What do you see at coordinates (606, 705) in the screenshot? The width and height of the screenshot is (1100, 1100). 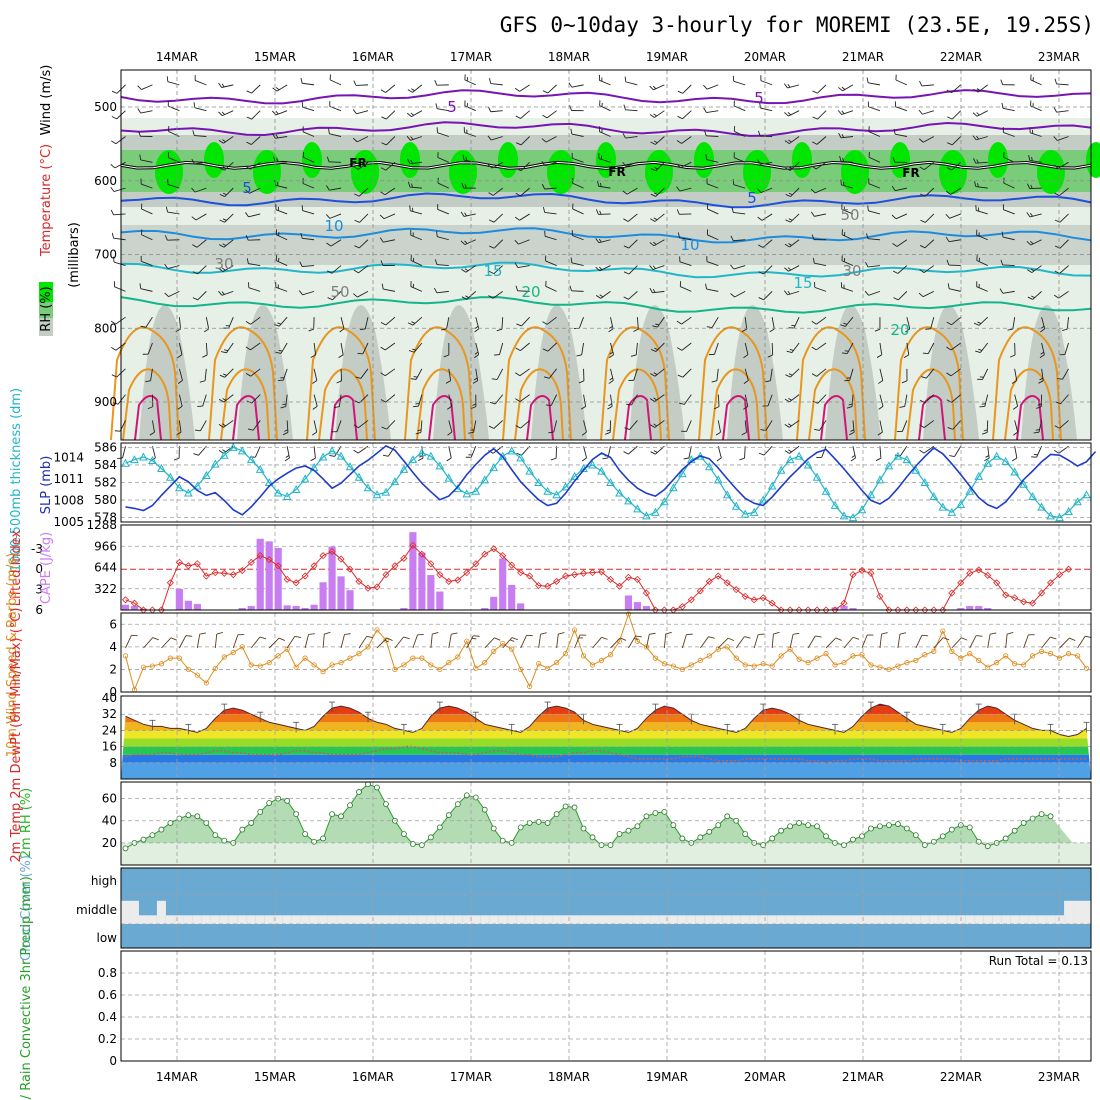 I see `temp-band` at bounding box center [606, 705].